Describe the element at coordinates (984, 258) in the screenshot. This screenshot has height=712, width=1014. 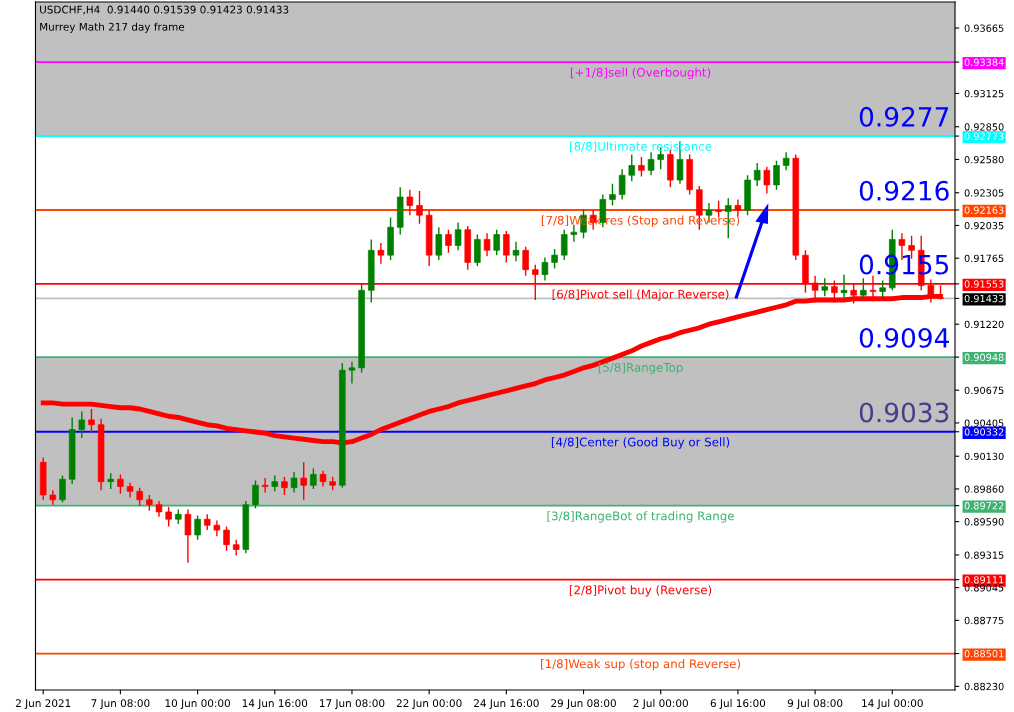
I see `y-tick-label: 0.91765` at that location.